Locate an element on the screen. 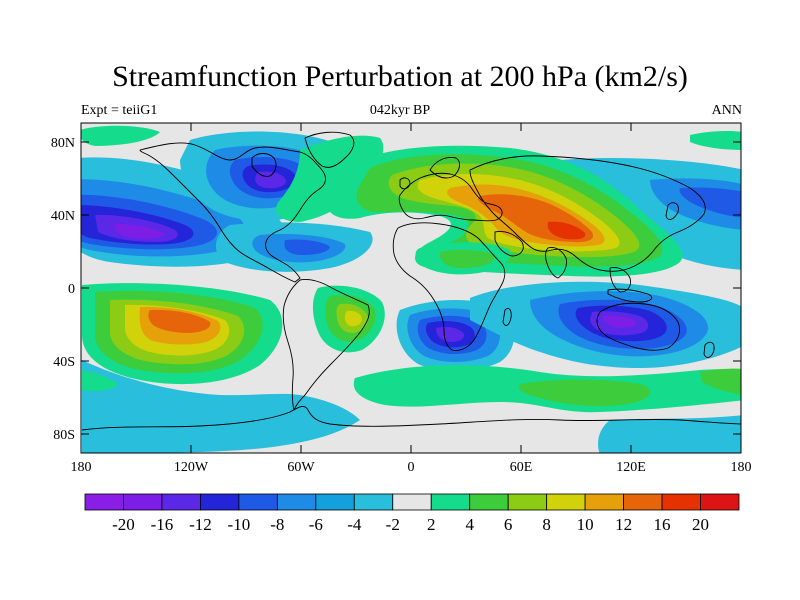  y-tick-label: 80N is located at coordinates (63, 143).